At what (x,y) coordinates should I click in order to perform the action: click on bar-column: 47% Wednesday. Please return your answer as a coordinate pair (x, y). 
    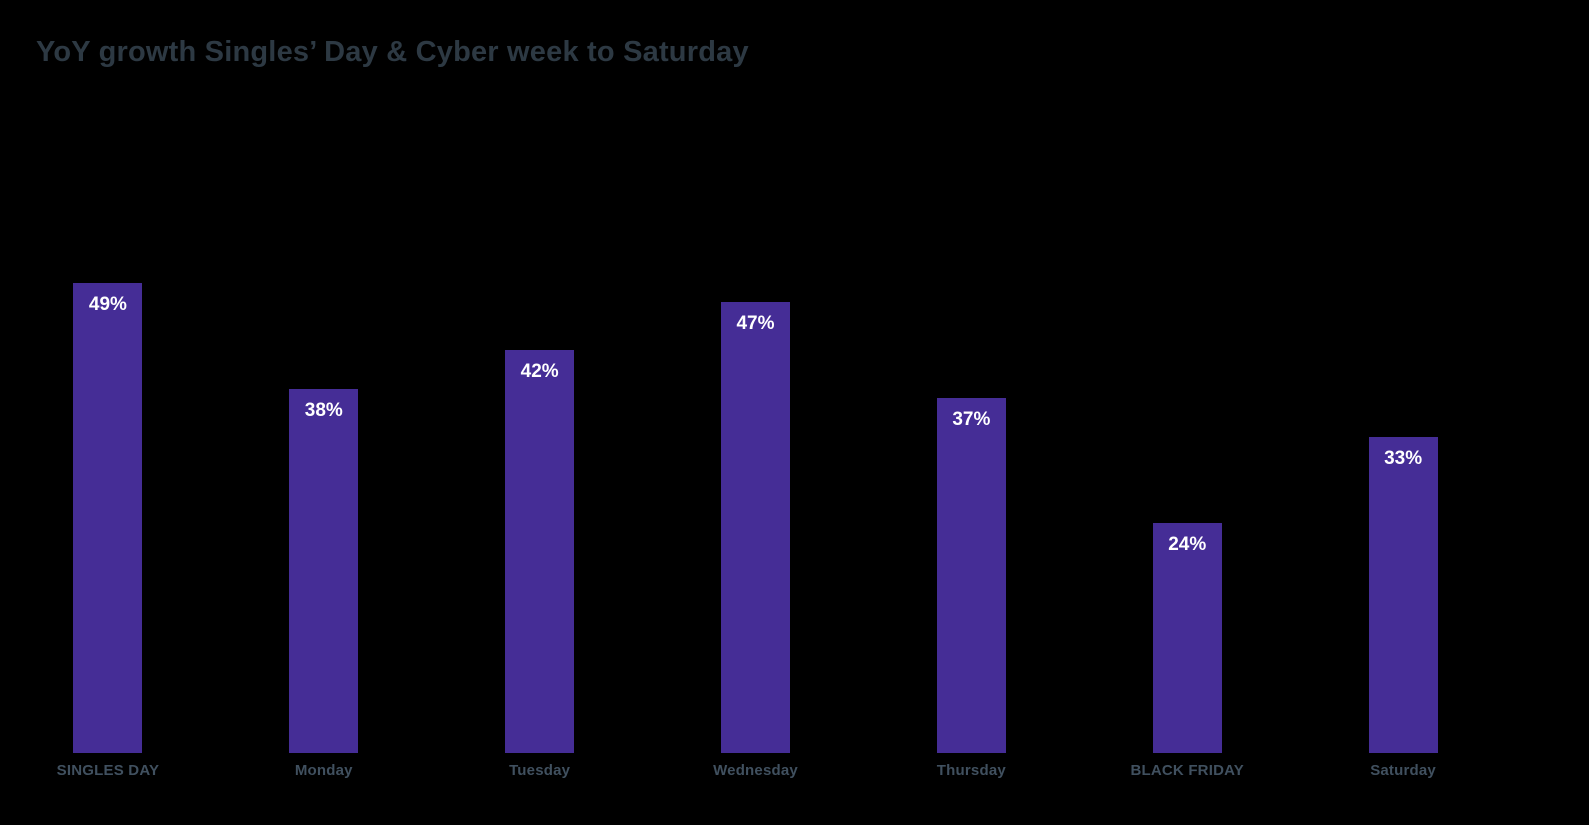
    Looking at the image, I should click on (756, 412).